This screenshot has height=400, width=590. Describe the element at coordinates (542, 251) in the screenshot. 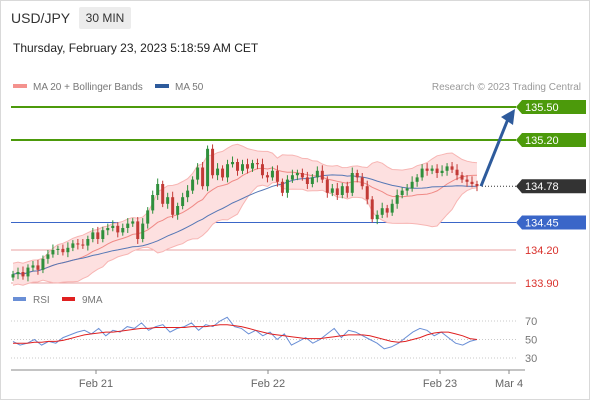

I see `level-label-134.20: 134.20` at that location.